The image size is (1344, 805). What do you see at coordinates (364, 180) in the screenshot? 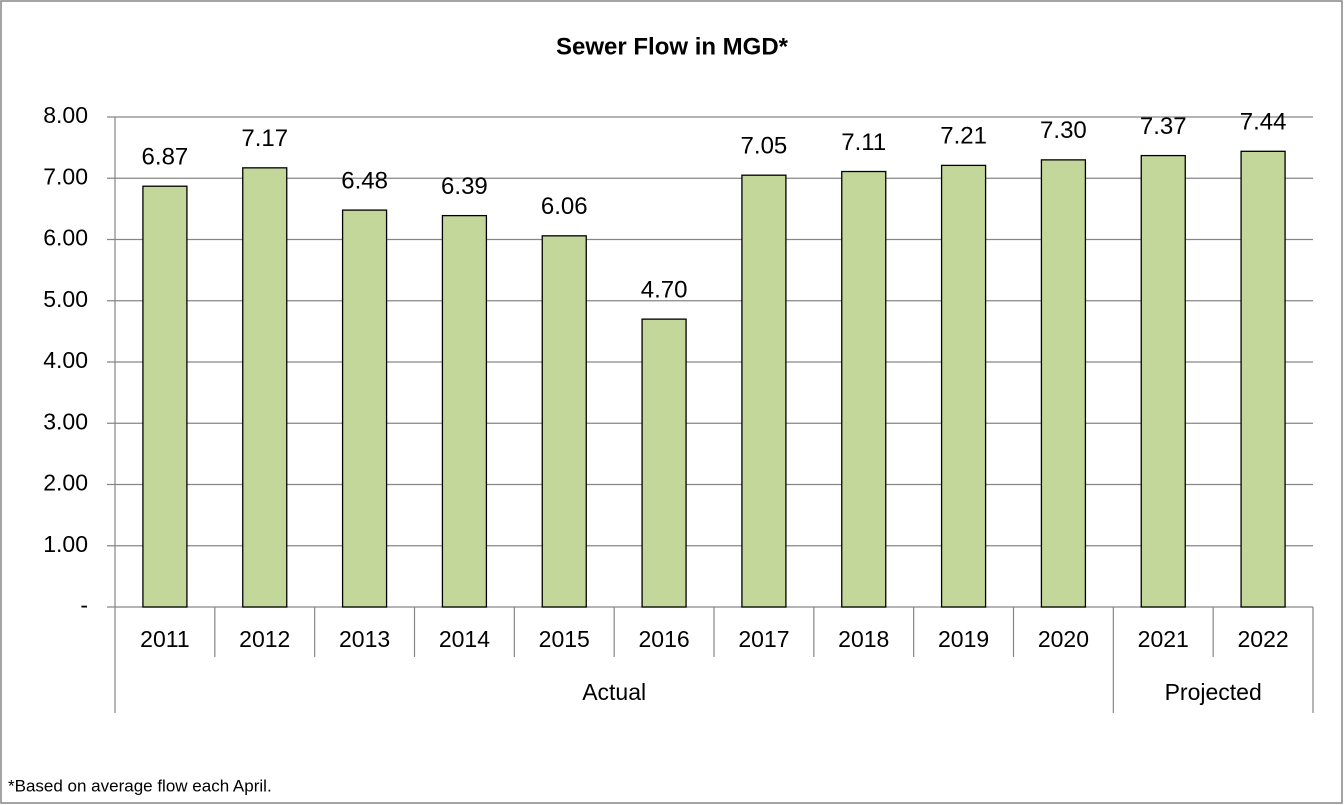
I see `data-label: 6.48` at bounding box center [364, 180].